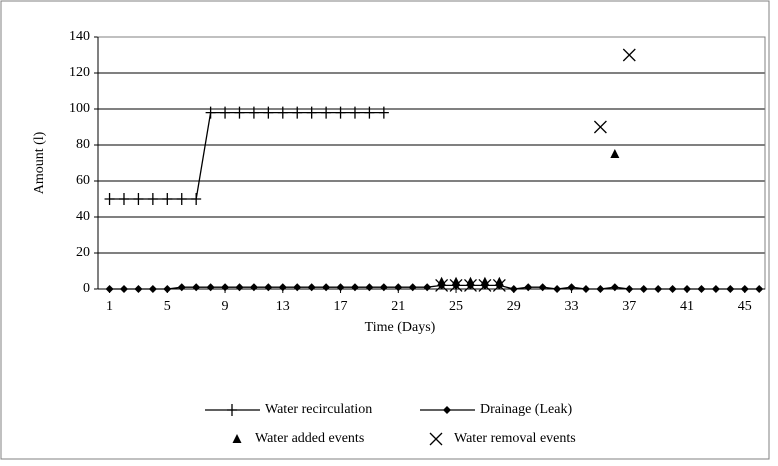 The width and height of the screenshot is (778, 466). What do you see at coordinates (400, 327) in the screenshot?
I see `x-axis-title: Time (Days)` at bounding box center [400, 327].